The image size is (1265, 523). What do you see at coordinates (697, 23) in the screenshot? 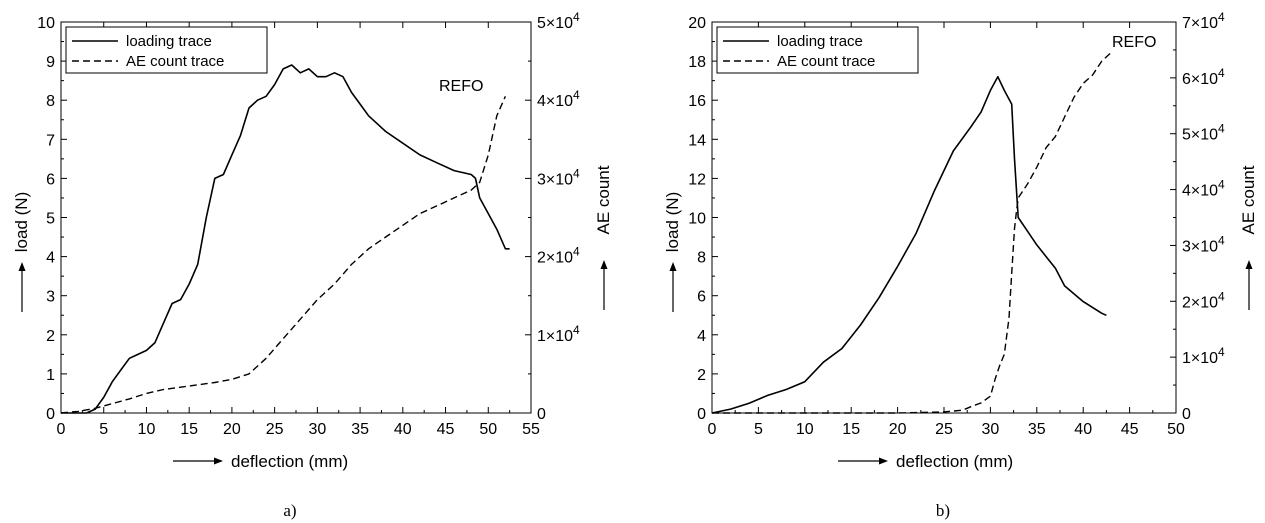
I see `y-tick-label: 20` at bounding box center [697, 23].